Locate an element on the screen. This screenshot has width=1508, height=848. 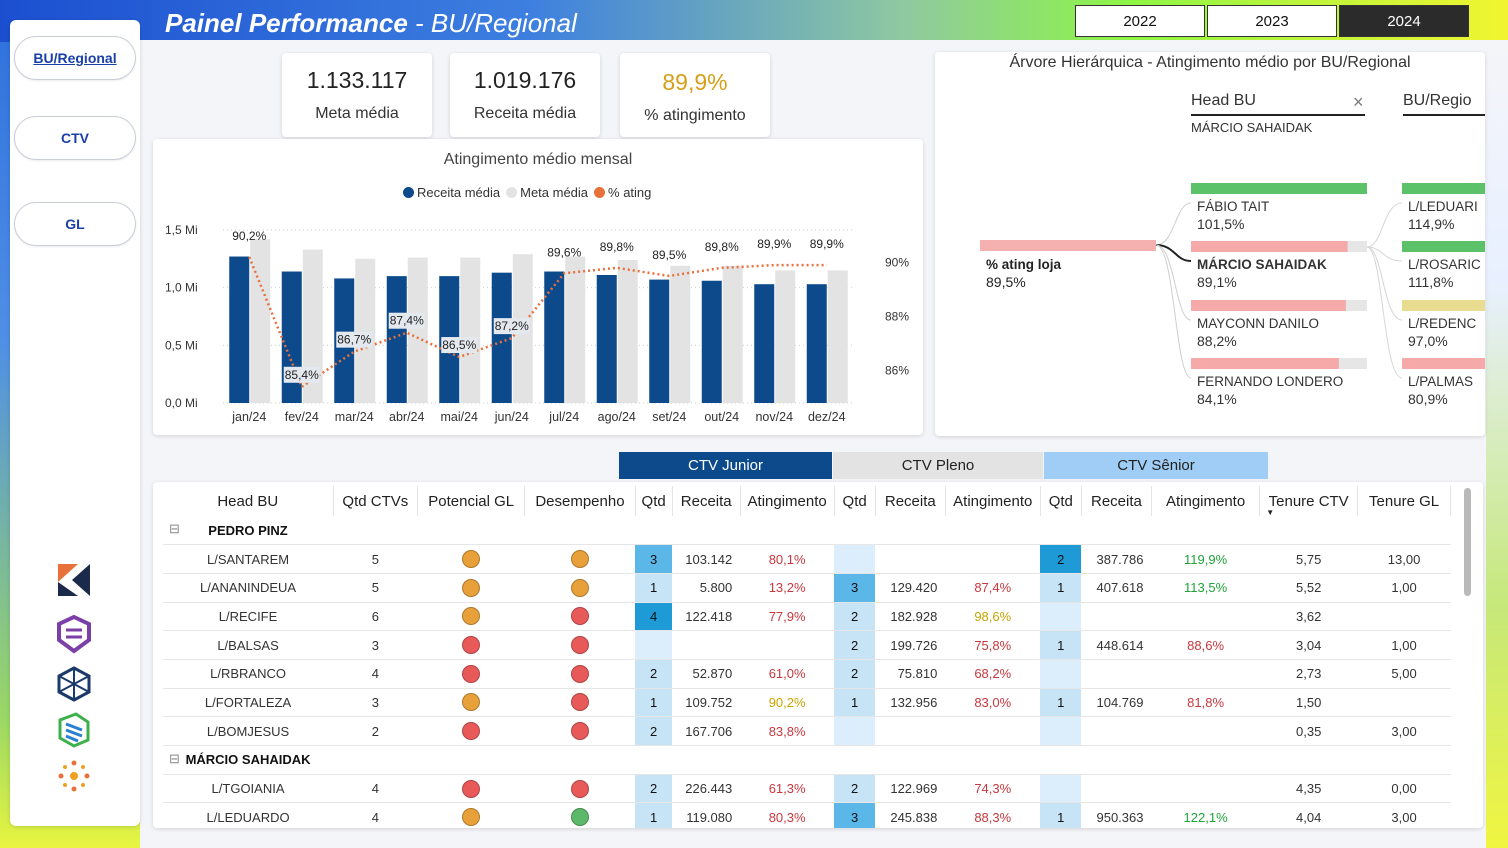
cell-empty is located at coordinates (580, 760).